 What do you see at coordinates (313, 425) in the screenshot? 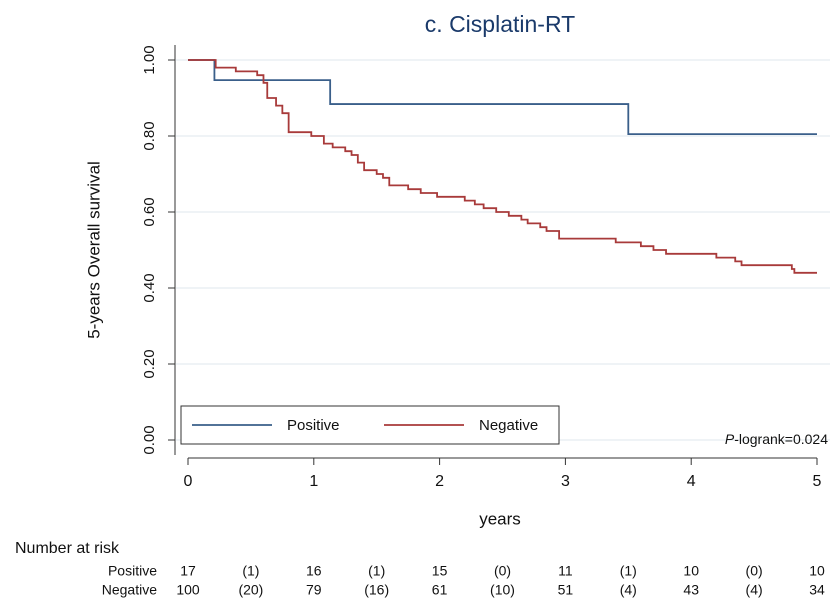
I see `legend-label: Positive` at bounding box center [313, 425].